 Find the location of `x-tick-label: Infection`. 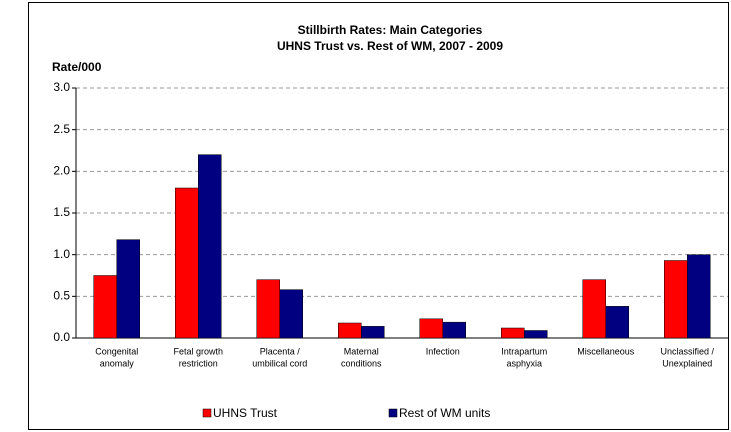

x-tick-label: Infection is located at coordinates (443, 351).